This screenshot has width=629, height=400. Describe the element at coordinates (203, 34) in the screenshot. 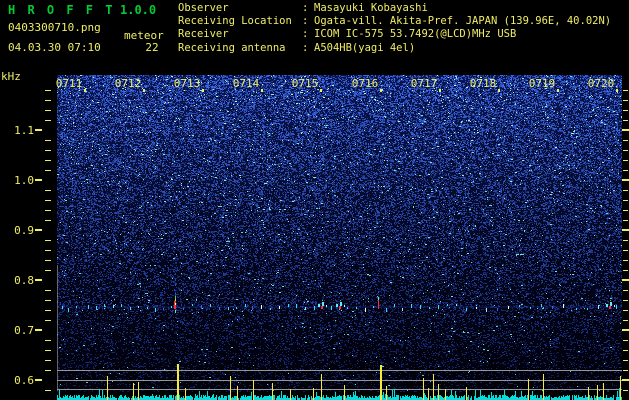

I see `info-label: Receiver` at that location.